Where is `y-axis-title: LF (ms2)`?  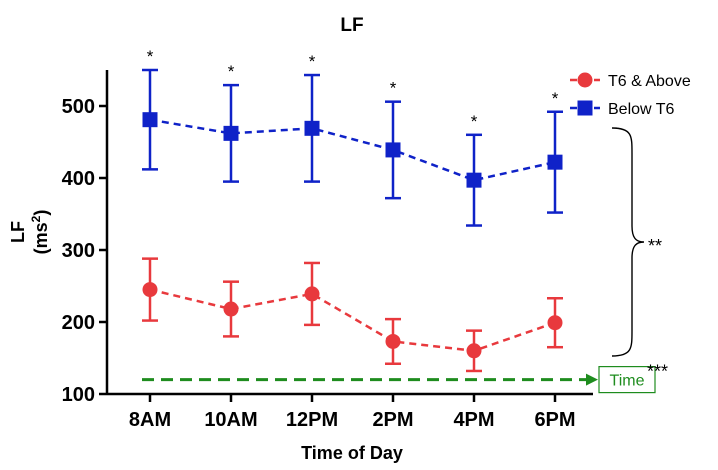
y-axis-title: LF (ms2) is located at coordinates (29, 232).